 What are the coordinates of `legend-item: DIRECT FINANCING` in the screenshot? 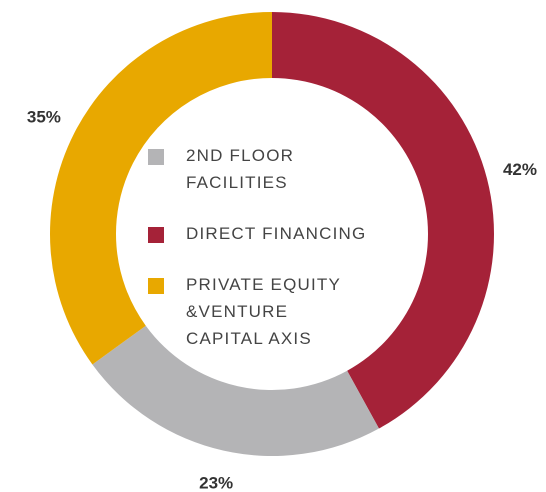 It's located at (297, 233).